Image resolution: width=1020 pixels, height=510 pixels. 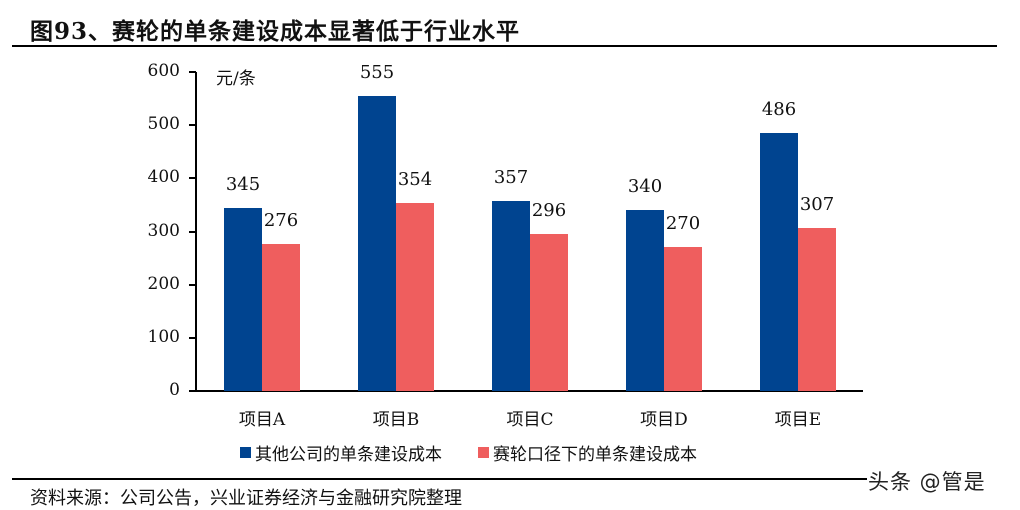 What do you see at coordinates (163, 283) in the screenshot?
I see `y-tick-label: 200` at bounding box center [163, 283].